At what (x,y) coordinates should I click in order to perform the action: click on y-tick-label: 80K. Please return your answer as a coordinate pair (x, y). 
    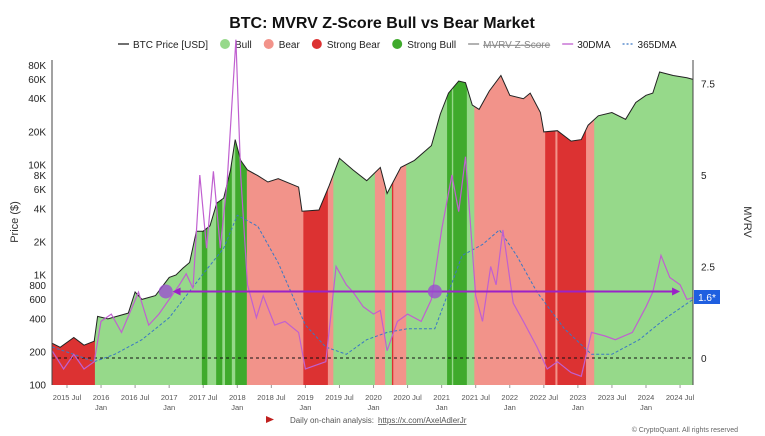
    Looking at the image, I should click on (37, 66).